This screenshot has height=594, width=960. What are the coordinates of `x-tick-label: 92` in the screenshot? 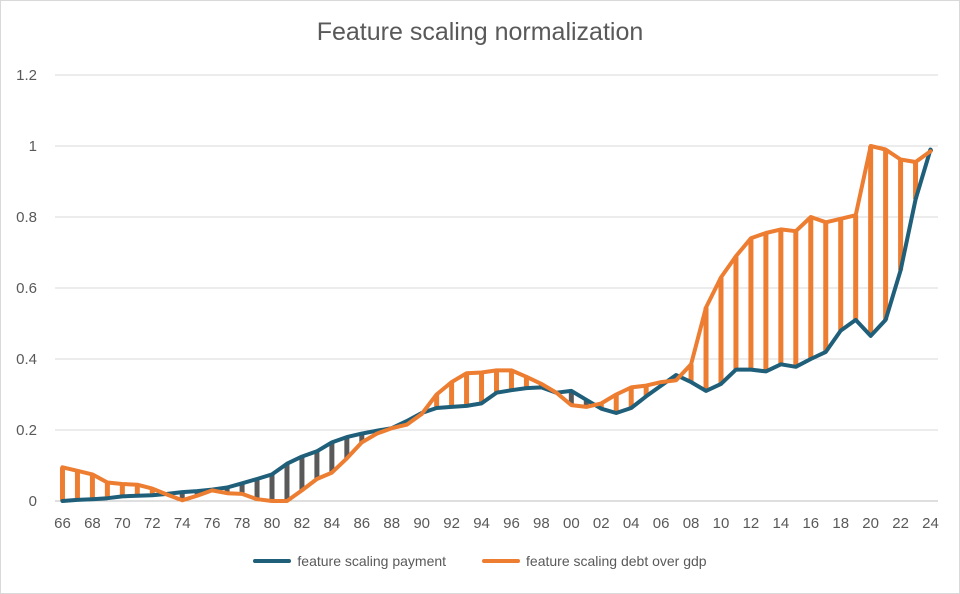 It's located at (451, 523).